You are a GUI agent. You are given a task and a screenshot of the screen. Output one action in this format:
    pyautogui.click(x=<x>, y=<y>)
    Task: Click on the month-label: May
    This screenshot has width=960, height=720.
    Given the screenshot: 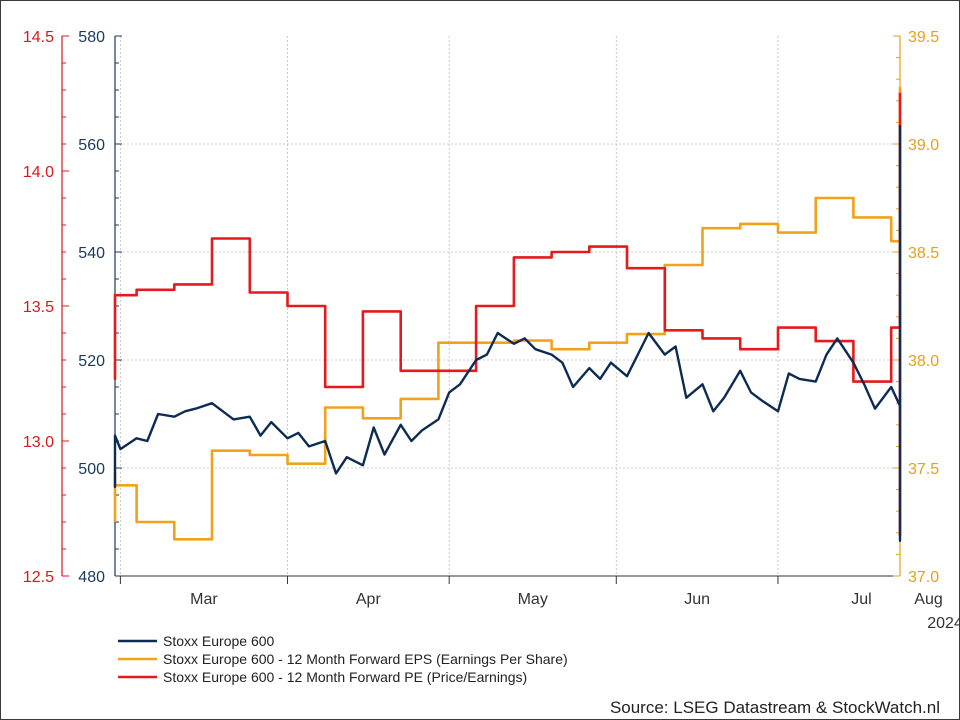 What is the action you would take?
    pyautogui.click(x=533, y=599)
    